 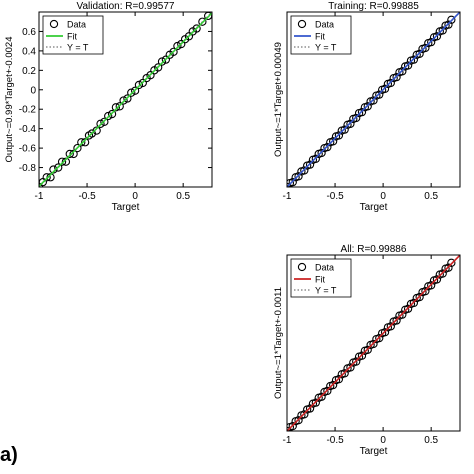 What do you see at coordinates (278, 99) in the screenshot?
I see `y-axis-label: Output~=1*Target+0.00049` at bounding box center [278, 99].